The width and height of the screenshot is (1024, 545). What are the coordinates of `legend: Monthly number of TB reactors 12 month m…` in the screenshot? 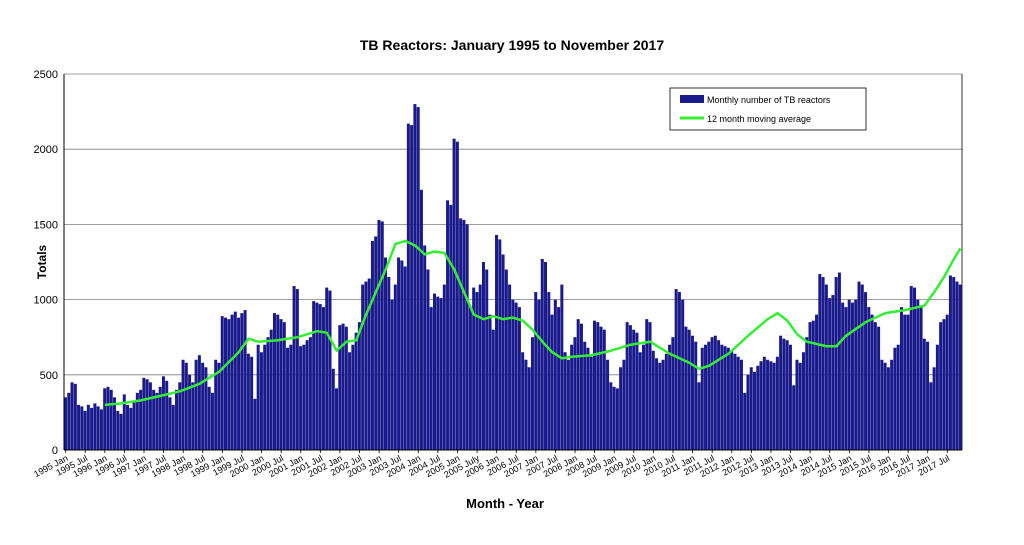 It's located at (768, 109).